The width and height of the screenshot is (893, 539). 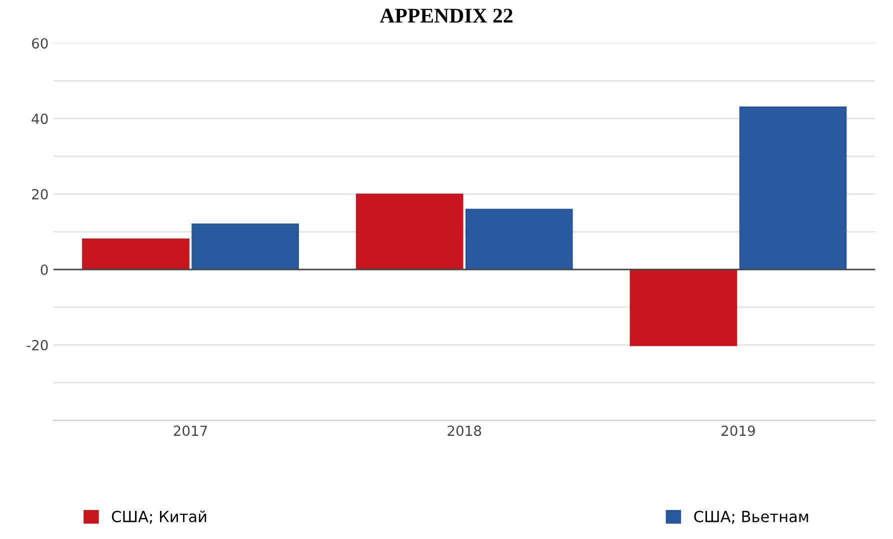 What do you see at coordinates (44, 269) in the screenshot?
I see `y-tick-label: 0` at bounding box center [44, 269].